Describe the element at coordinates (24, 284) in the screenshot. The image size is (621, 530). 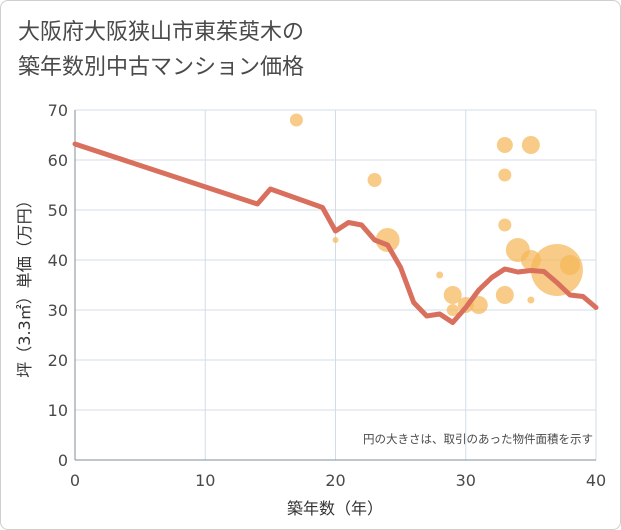
I see `y-axis-label: 坪（3.3㎡）単価（万円）` at that location.